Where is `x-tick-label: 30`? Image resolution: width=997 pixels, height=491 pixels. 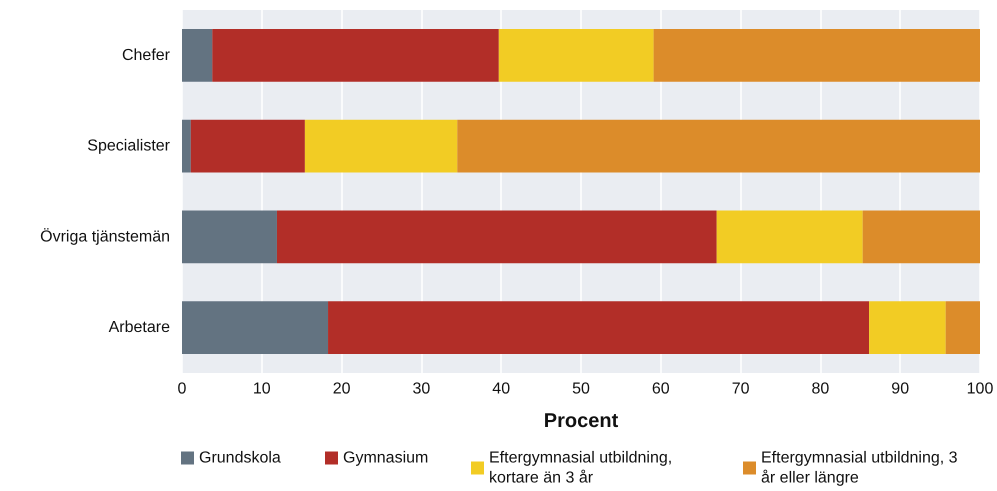 x-tick-label: 30 is located at coordinates (421, 389).